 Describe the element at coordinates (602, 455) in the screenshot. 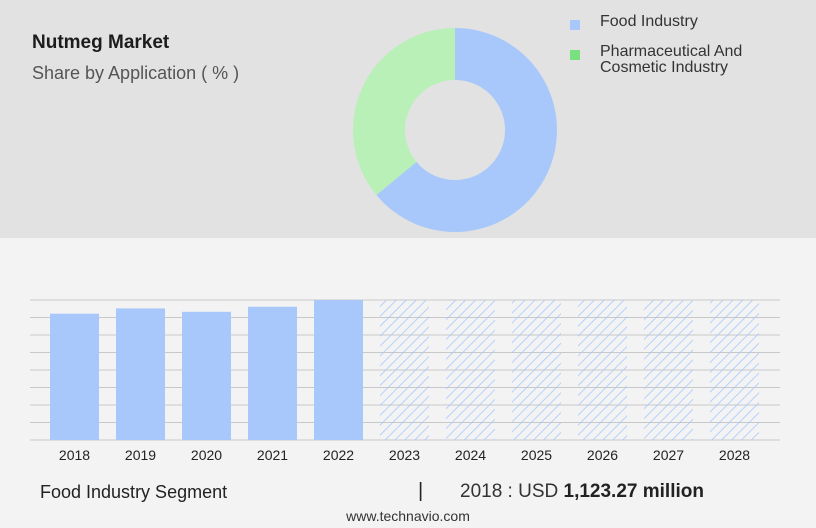

I see `x-tick-label: 2026` at that location.